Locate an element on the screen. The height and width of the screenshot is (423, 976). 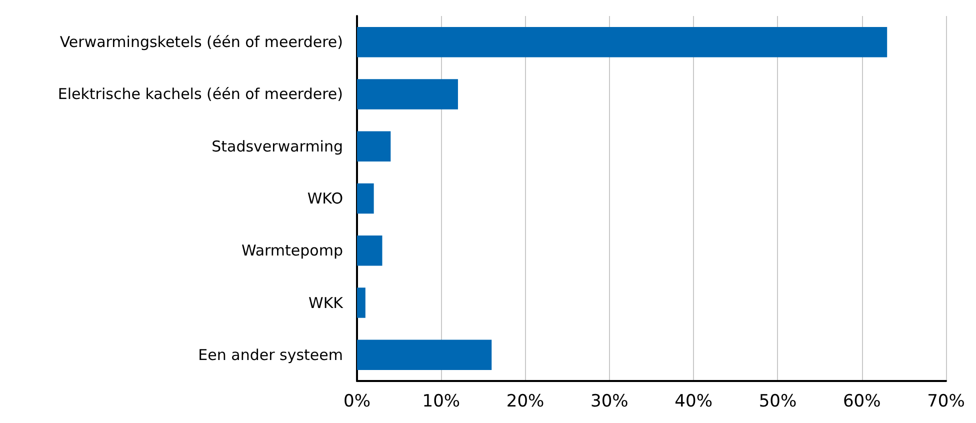
x-tick-label: 30% is located at coordinates (609, 402).